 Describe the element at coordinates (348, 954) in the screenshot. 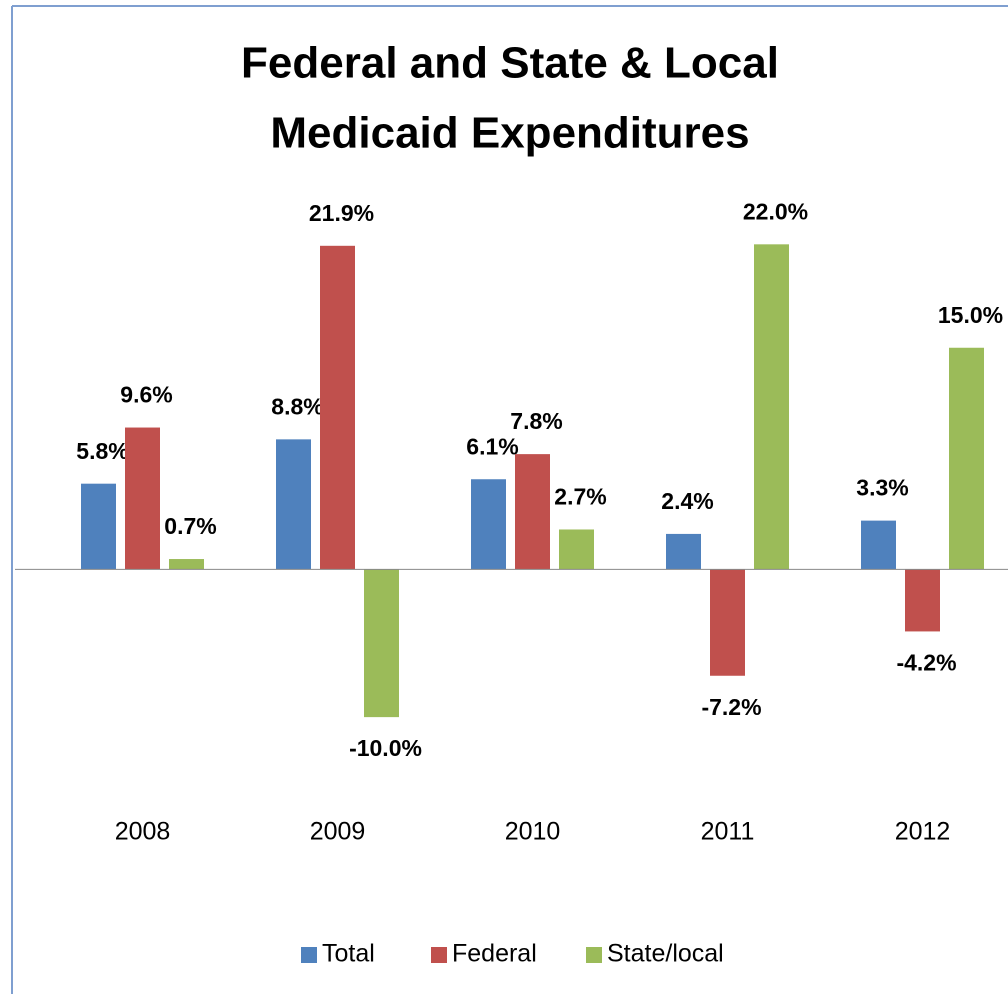

I see `legend-label: Total` at that location.